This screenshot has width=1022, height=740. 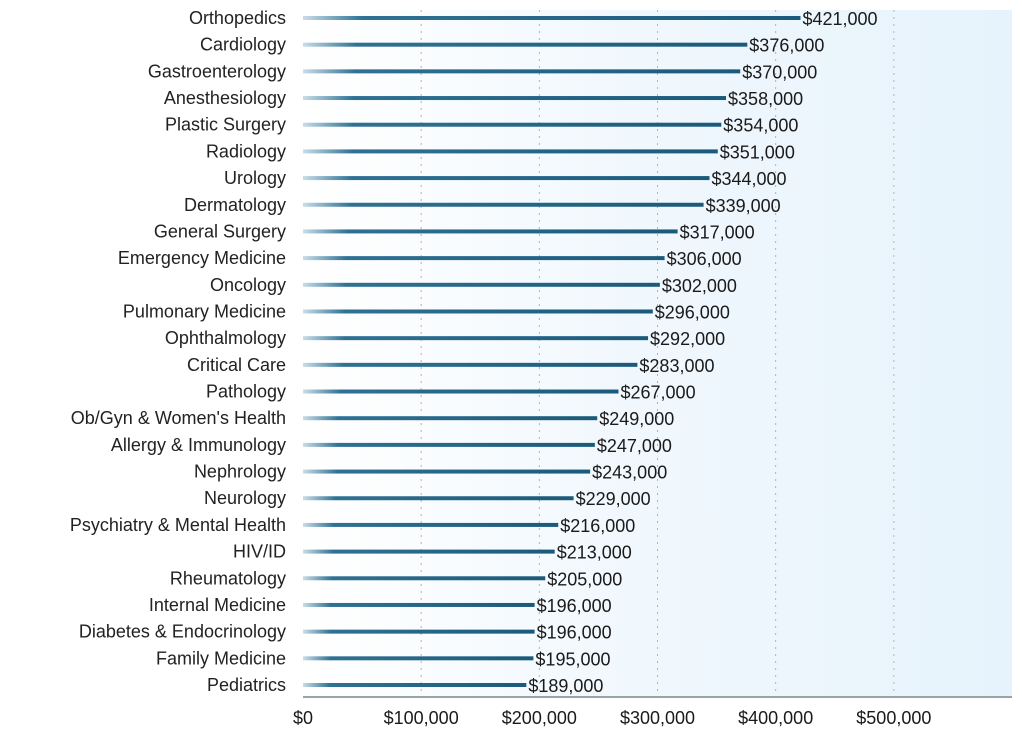 I want to click on value-label: $213,000, so click(x=594, y=553).